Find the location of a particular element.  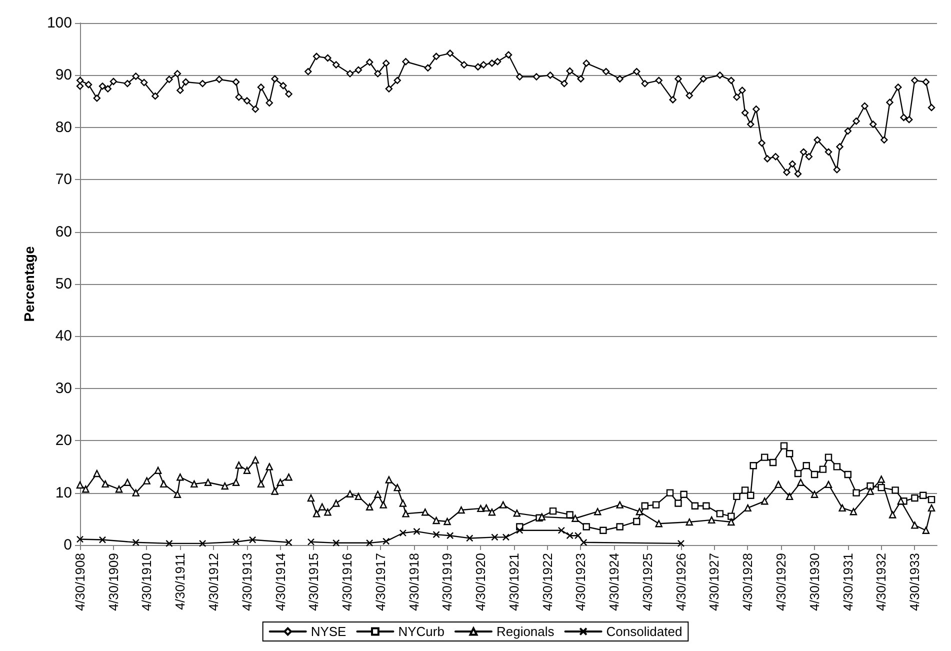

y-tick-label: 70 is located at coordinates (63, 179).